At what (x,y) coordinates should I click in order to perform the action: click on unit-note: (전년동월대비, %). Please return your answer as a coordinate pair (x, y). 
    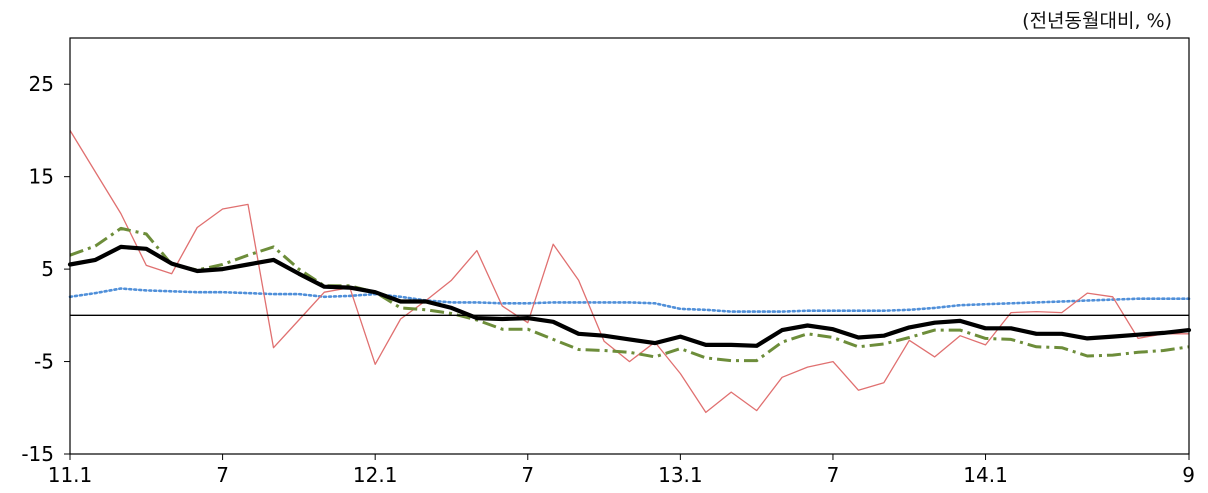
    Looking at the image, I should click on (1097, 21).